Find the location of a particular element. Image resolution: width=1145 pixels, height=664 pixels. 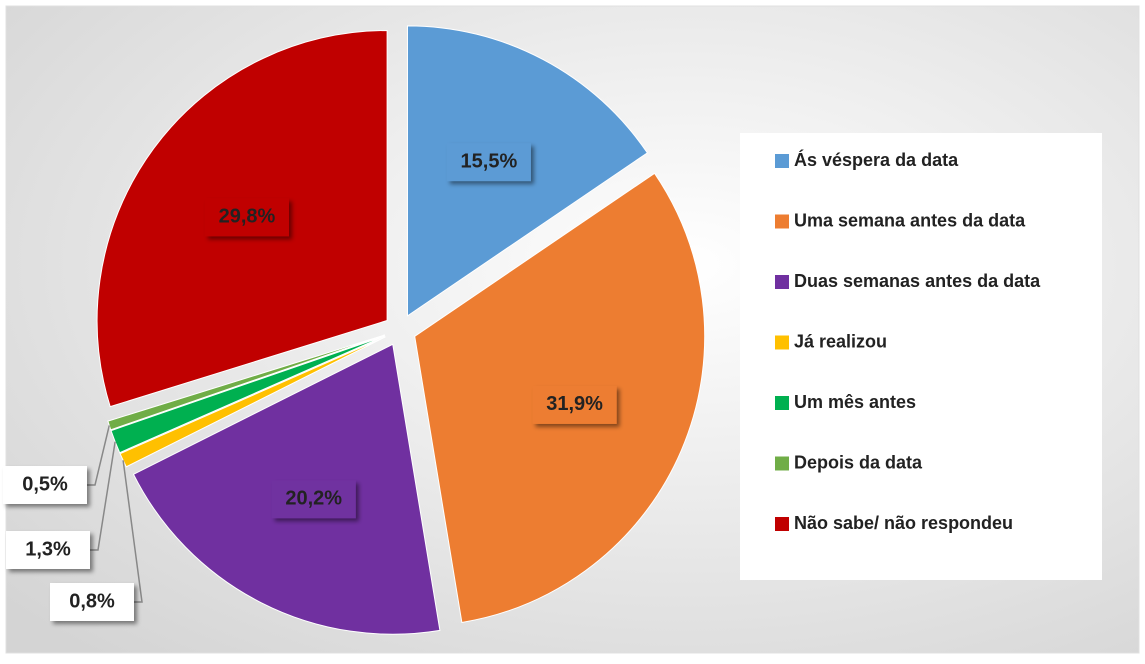

data-label: 1,3% is located at coordinates (48, 549).